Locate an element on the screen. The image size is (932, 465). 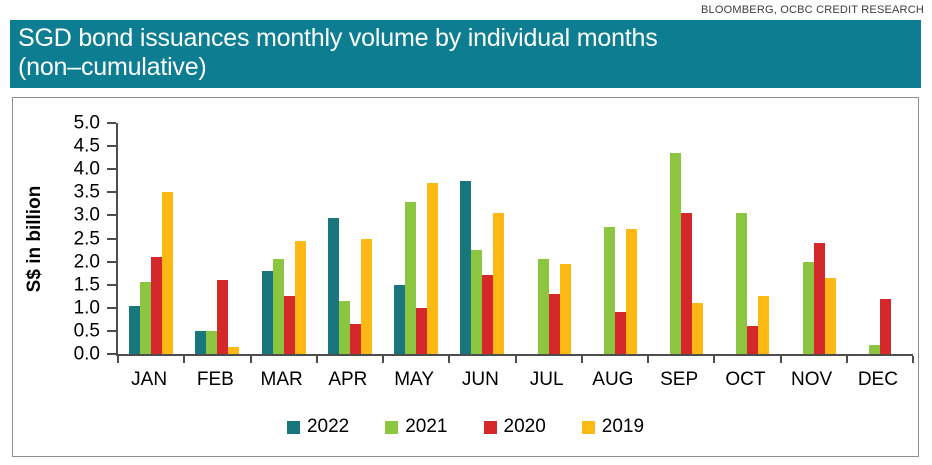
bar-2021-feb is located at coordinates (212, 342).